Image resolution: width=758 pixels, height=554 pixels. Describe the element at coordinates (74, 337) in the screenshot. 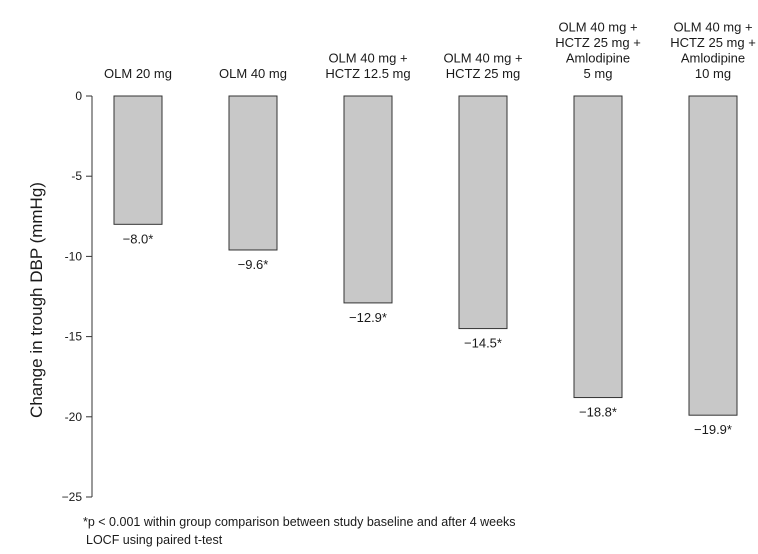

I see `y-tick-label: -15` at that location.